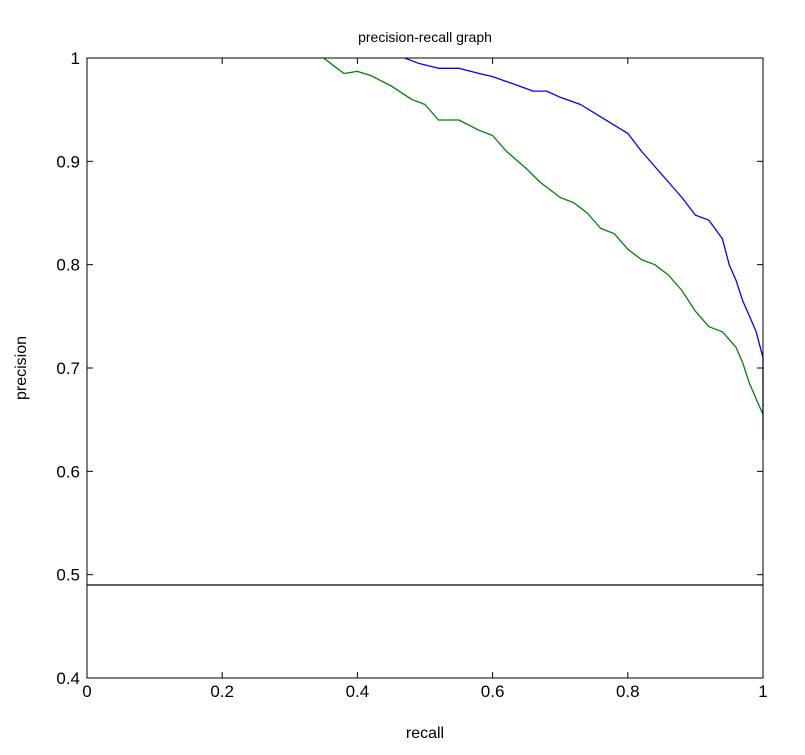 This screenshot has width=805, height=755. I want to click on x-tick-label: 1, so click(762, 691).